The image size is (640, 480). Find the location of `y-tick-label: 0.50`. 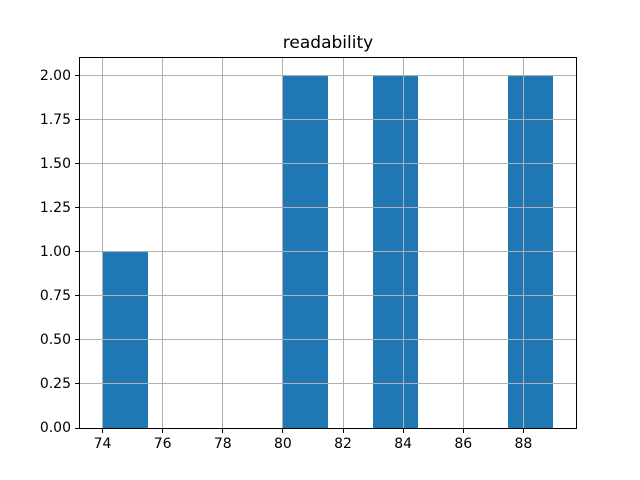

y-tick-label: 0.50 is located at coordinates (55, 339).